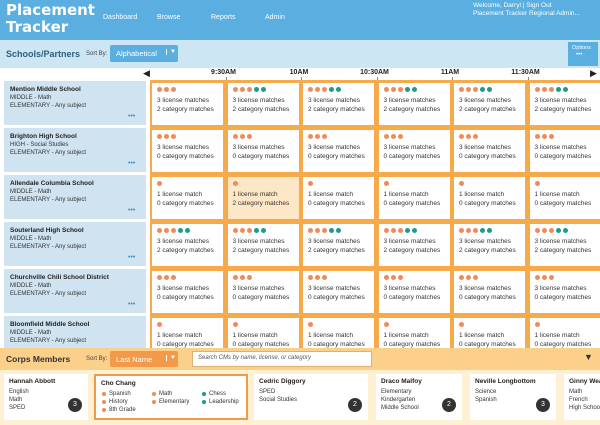 The width and height of the screenshot is (600, 425). What do you see at coordinates (582, 397) in the screenshot?
I see `member-card: Ginny Weasley Math French High School` at bounding box center [582, 397].